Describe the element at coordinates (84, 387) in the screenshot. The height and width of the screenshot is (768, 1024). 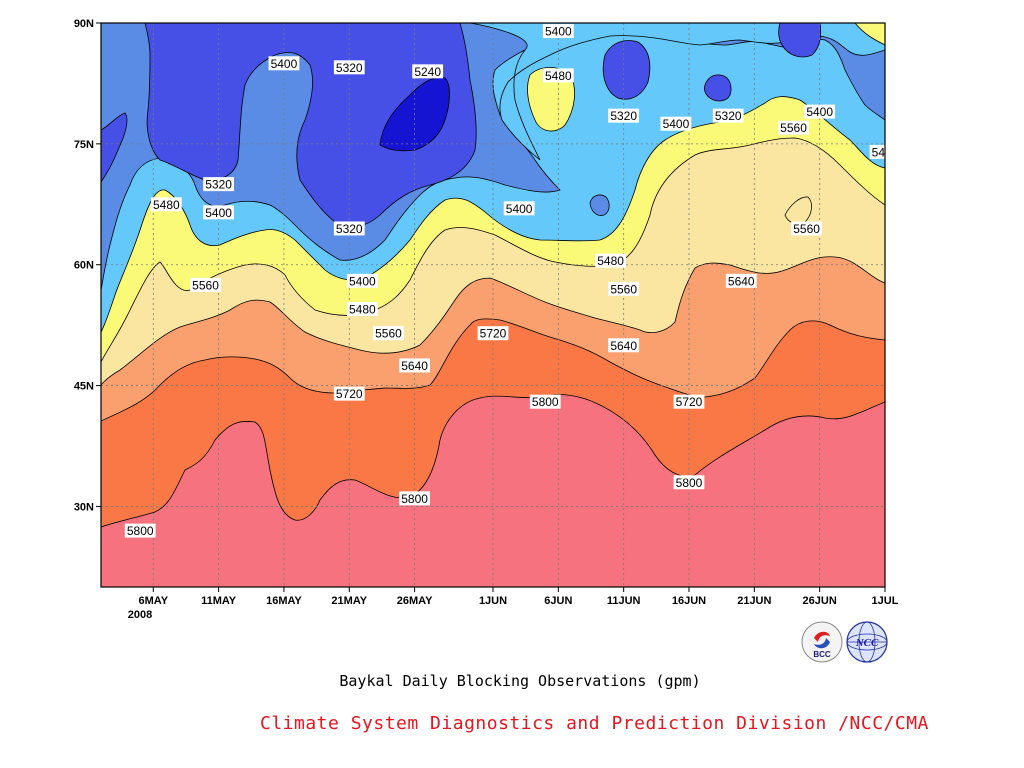
I see `y-tick-label: 45N` at that location.